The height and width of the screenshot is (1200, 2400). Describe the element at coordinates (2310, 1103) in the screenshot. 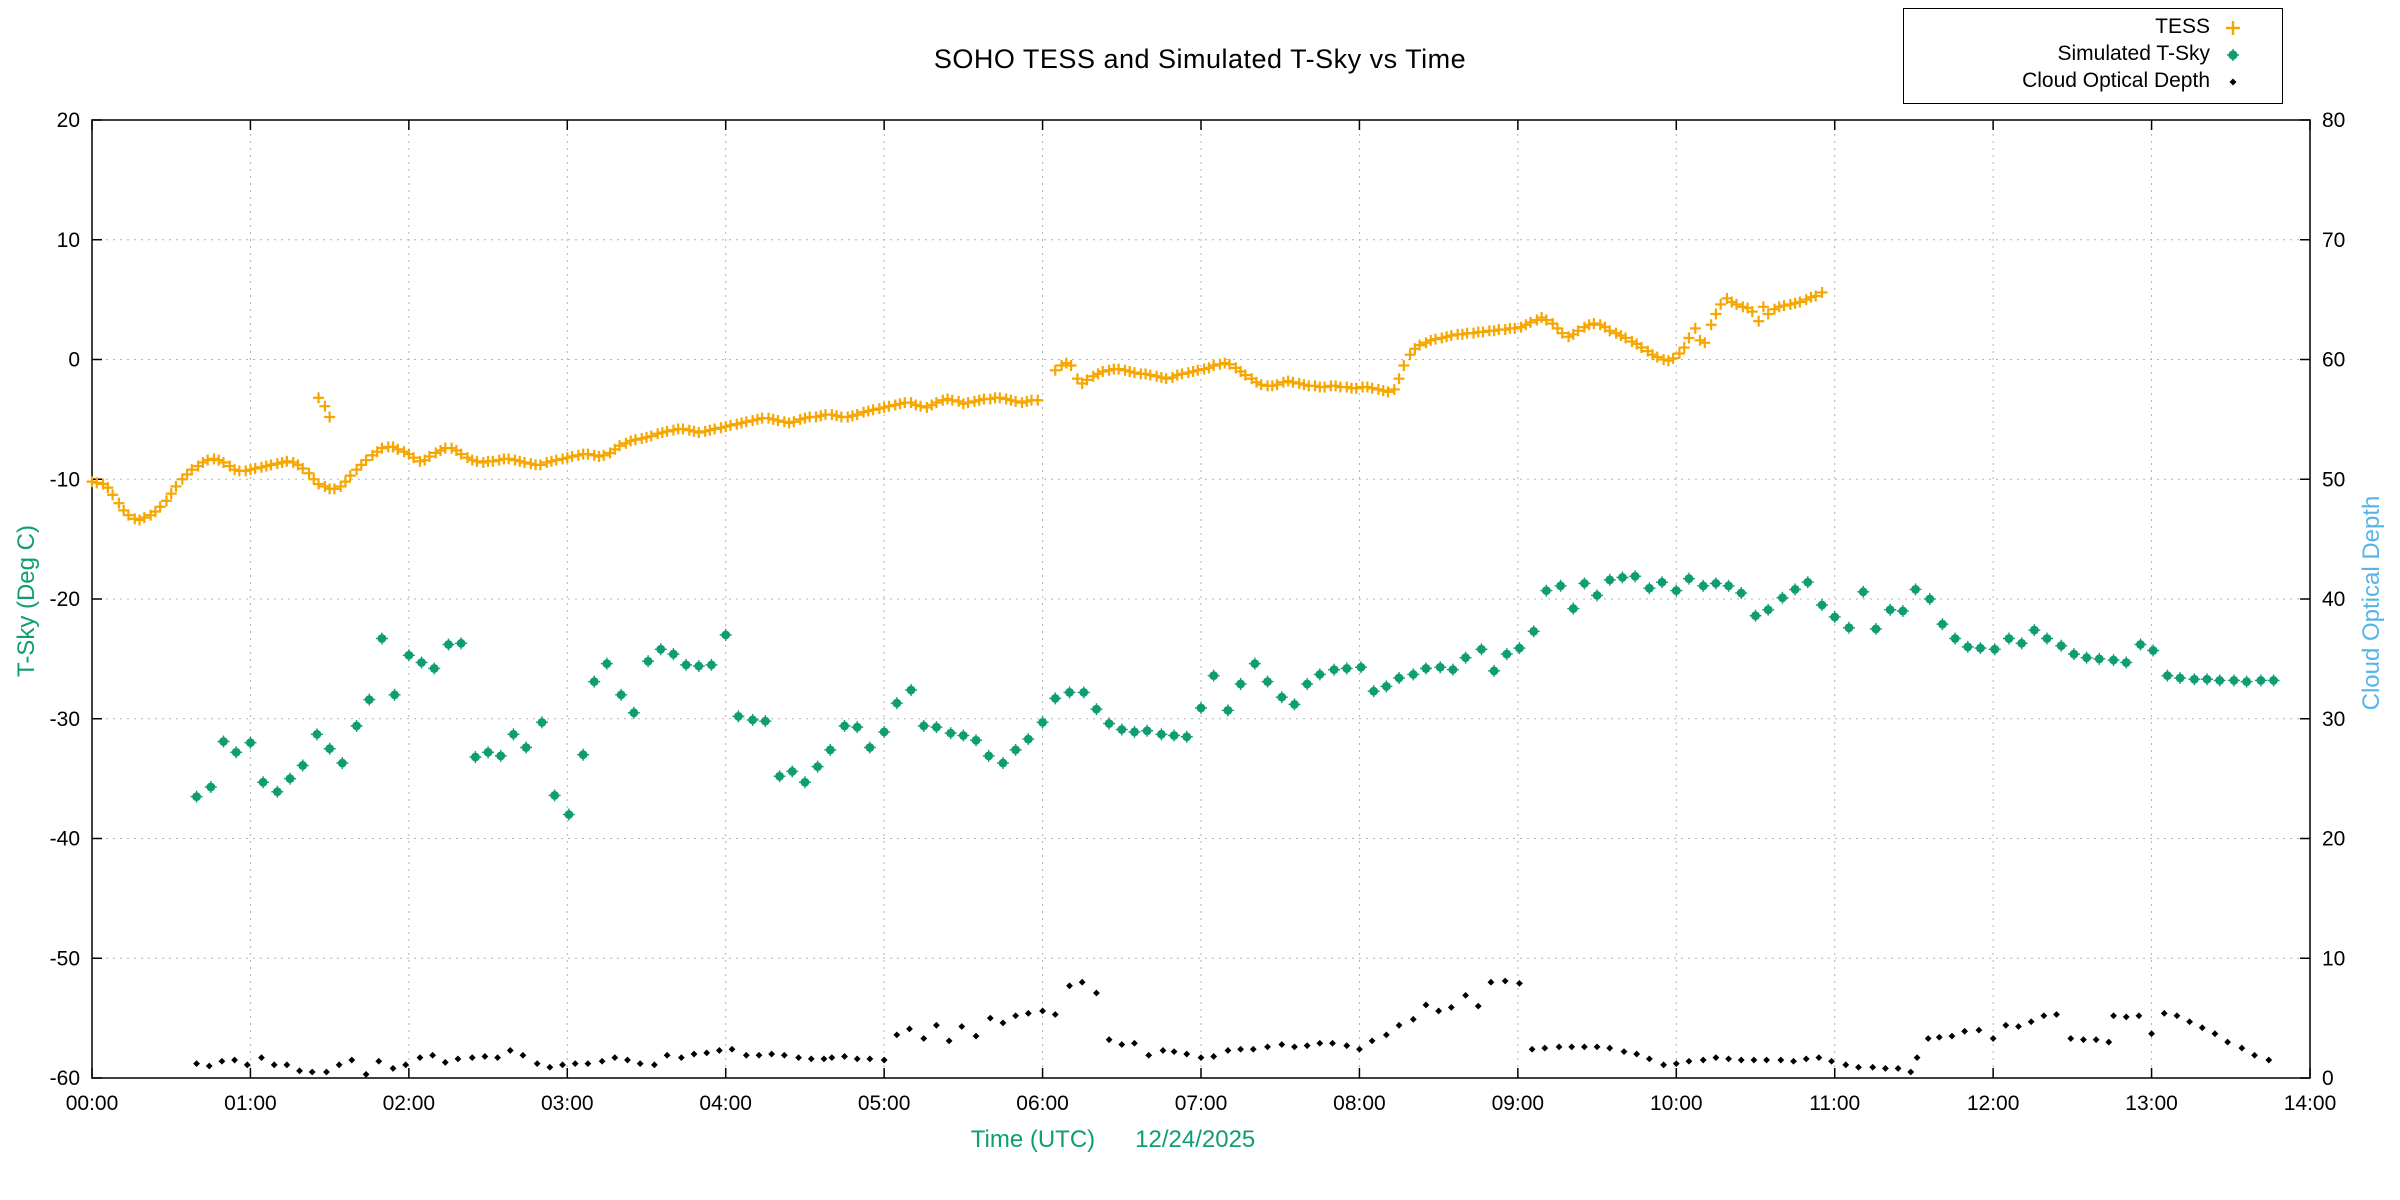

I see `x-tick-label: 14:00` at that location.